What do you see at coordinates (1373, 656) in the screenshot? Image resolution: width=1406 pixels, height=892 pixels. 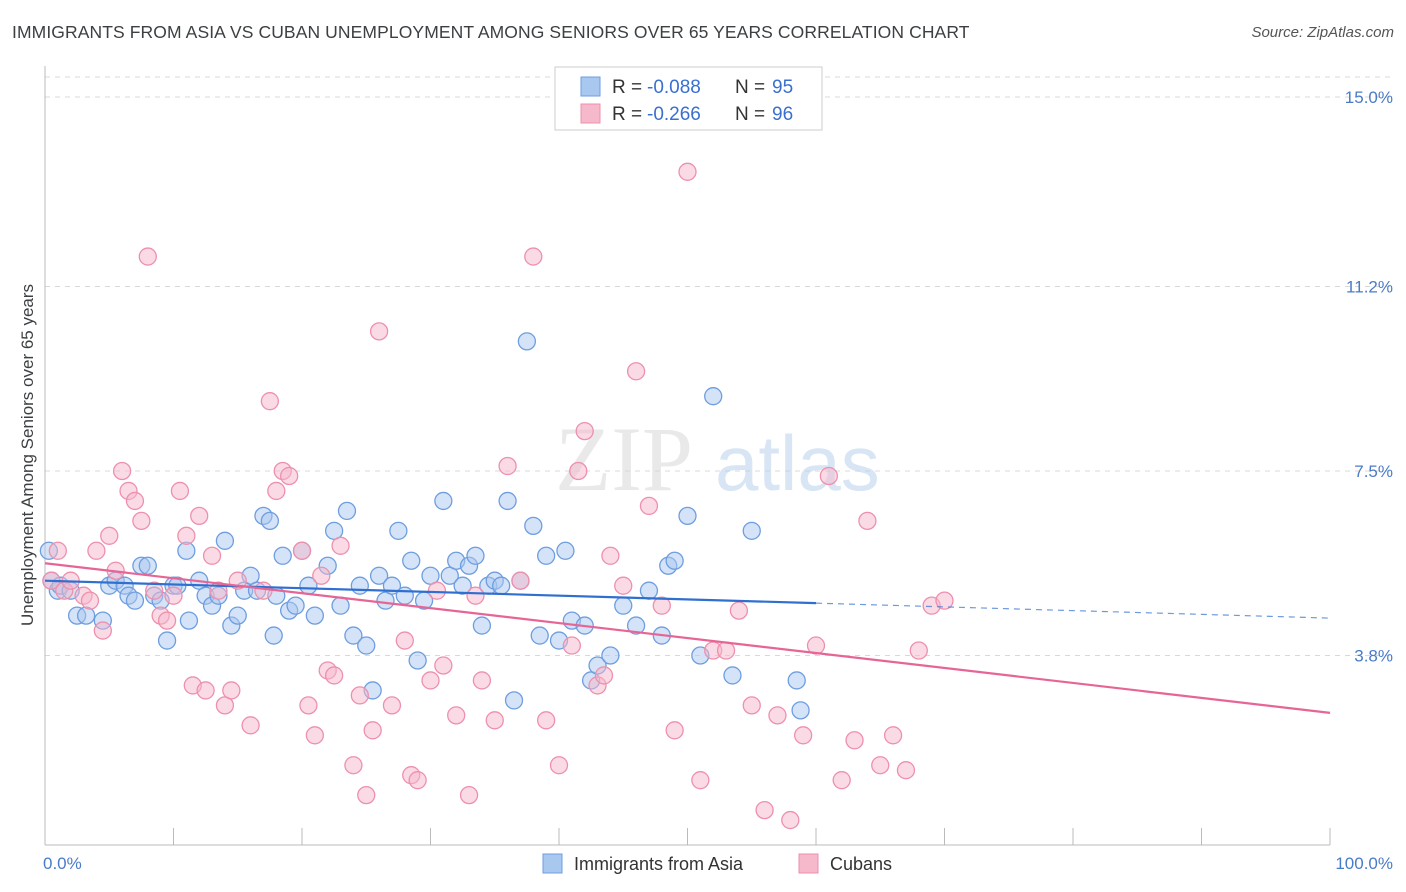 I see `y-tick-label: 3.8%` at bounding box center [1373, 656].